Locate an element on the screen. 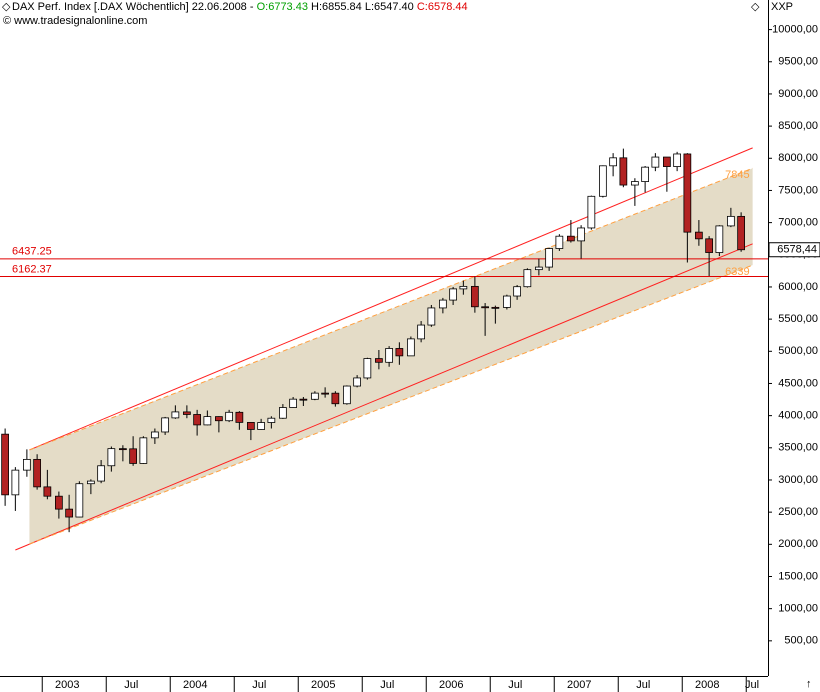  y-tick-label: 500,00 is located at coordinates (801, 641).